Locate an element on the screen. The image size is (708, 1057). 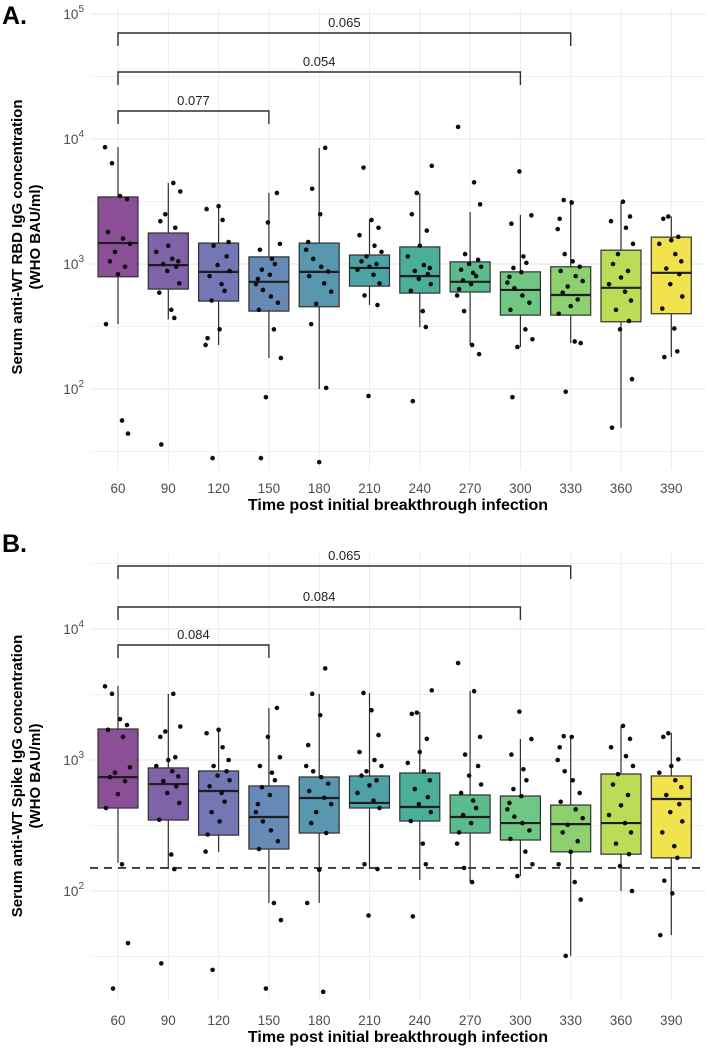
panel-b-y-axis-title-line2: (WHO BAU/ml) is located at coordinates (35, 776).